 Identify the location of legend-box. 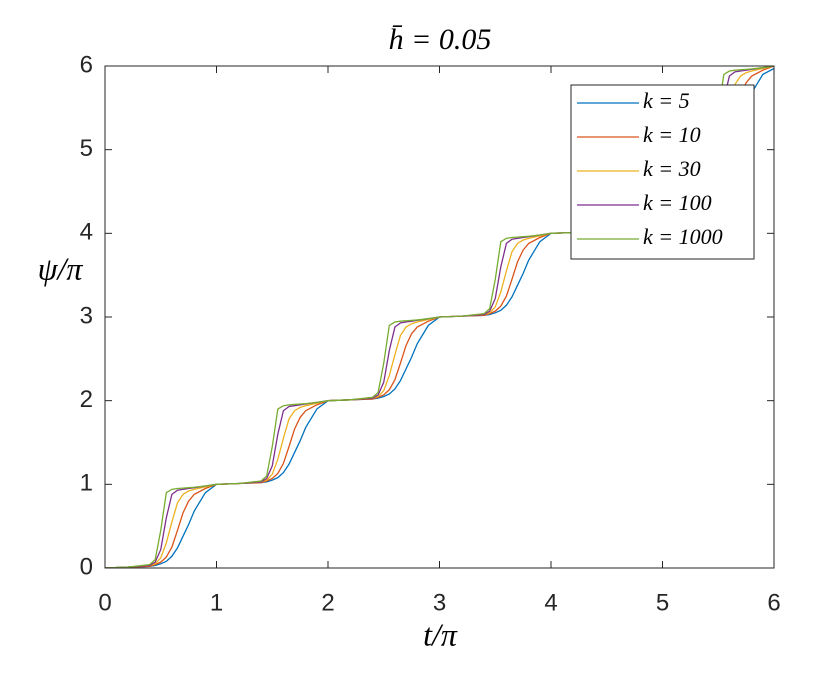
(662, 172).